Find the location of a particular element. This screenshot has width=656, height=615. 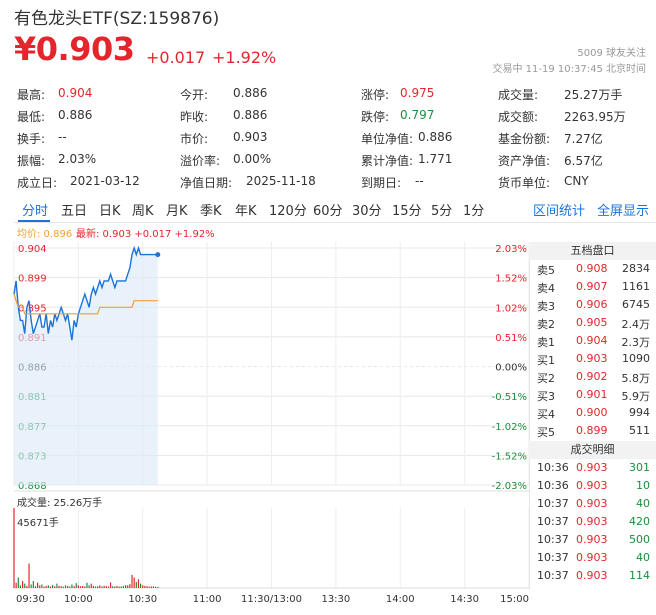

tab-4: 月K is located at coordinates (177, 211).